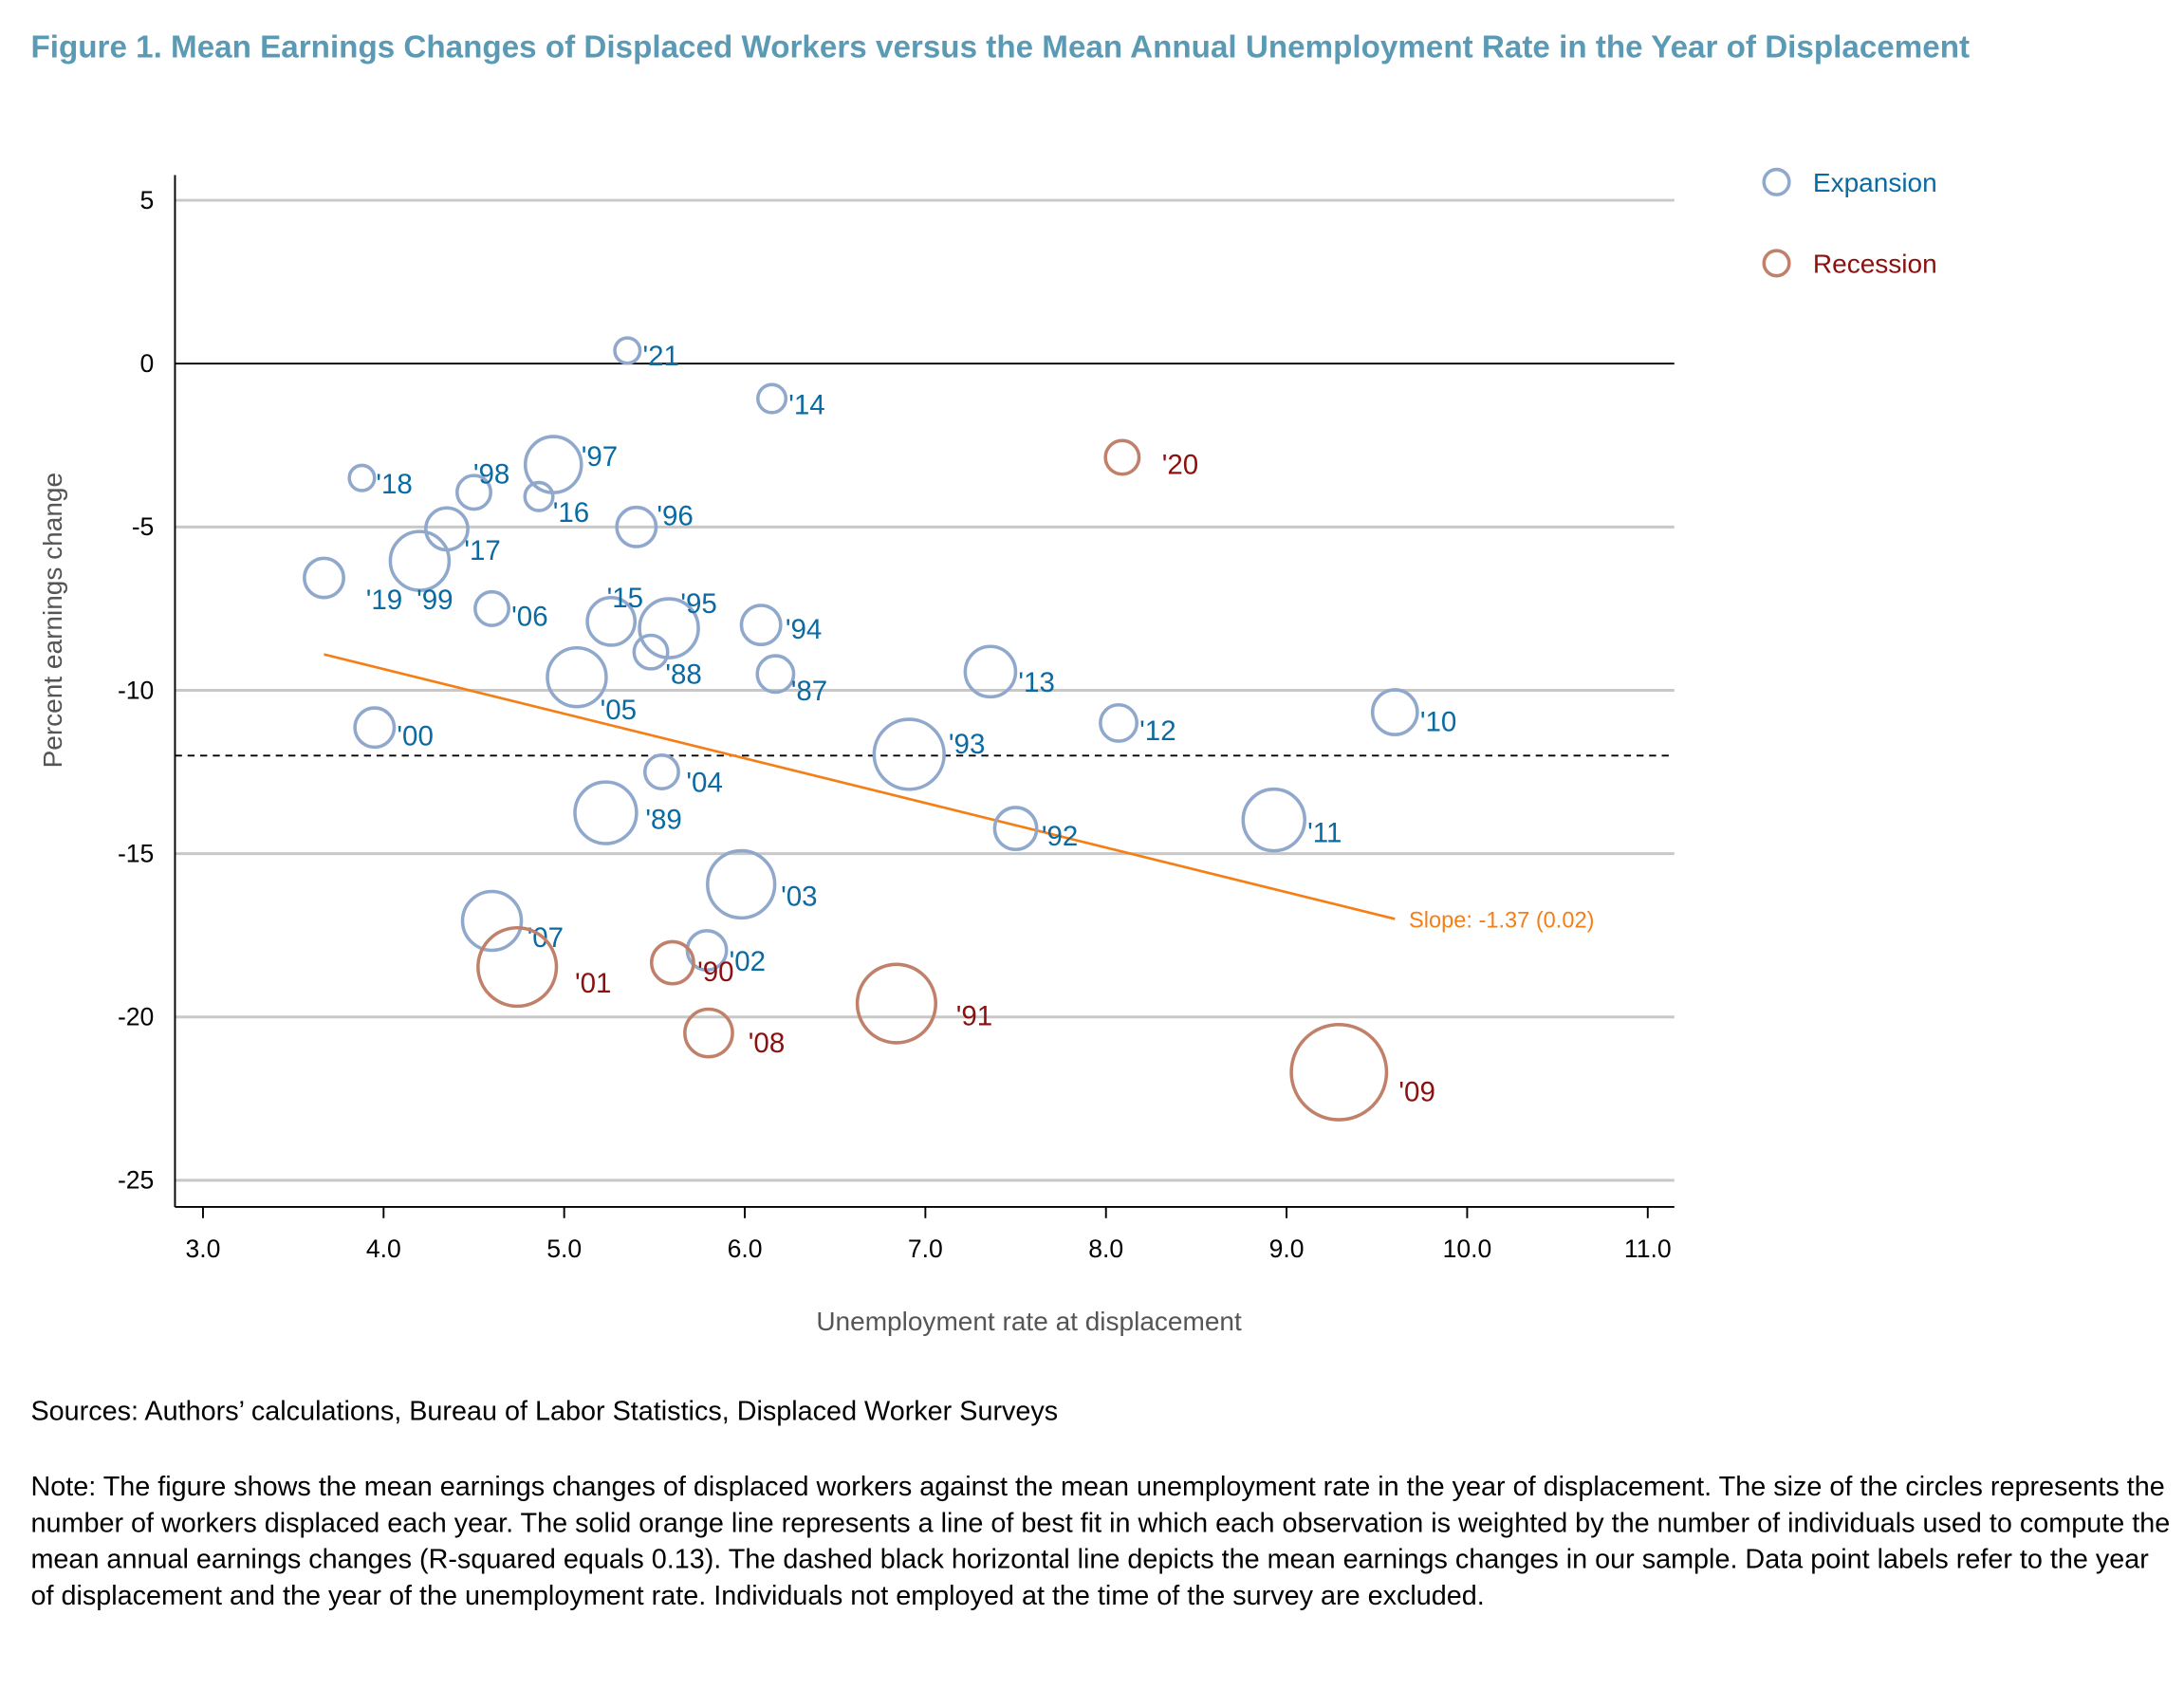  Describe the element at coordinates (683, 675) in the screenshot. I see `data-point-label: '88` at that location.